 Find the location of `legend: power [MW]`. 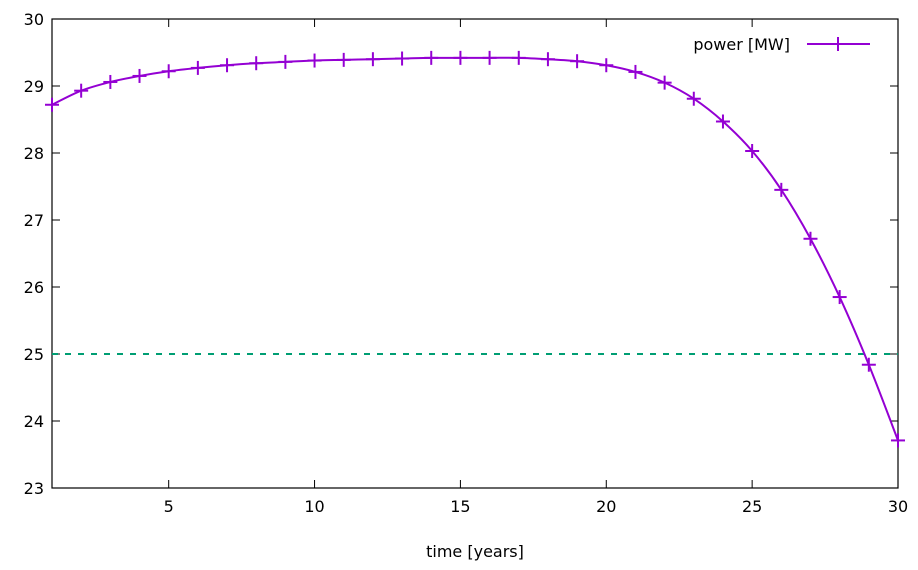

legend: power [MW] is located at coordinates (781, 44).